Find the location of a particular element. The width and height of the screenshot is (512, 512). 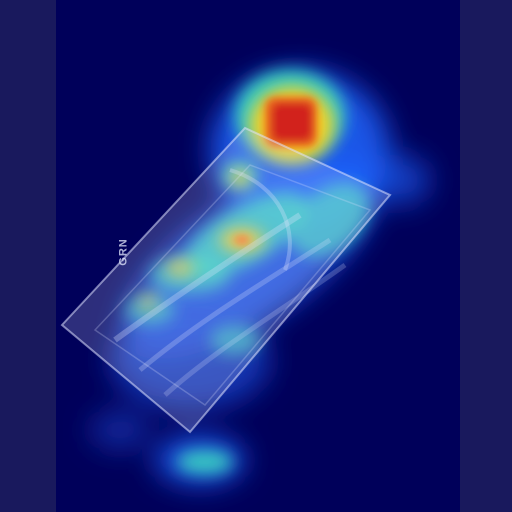

hot-core is located at coordinates (275, 171).